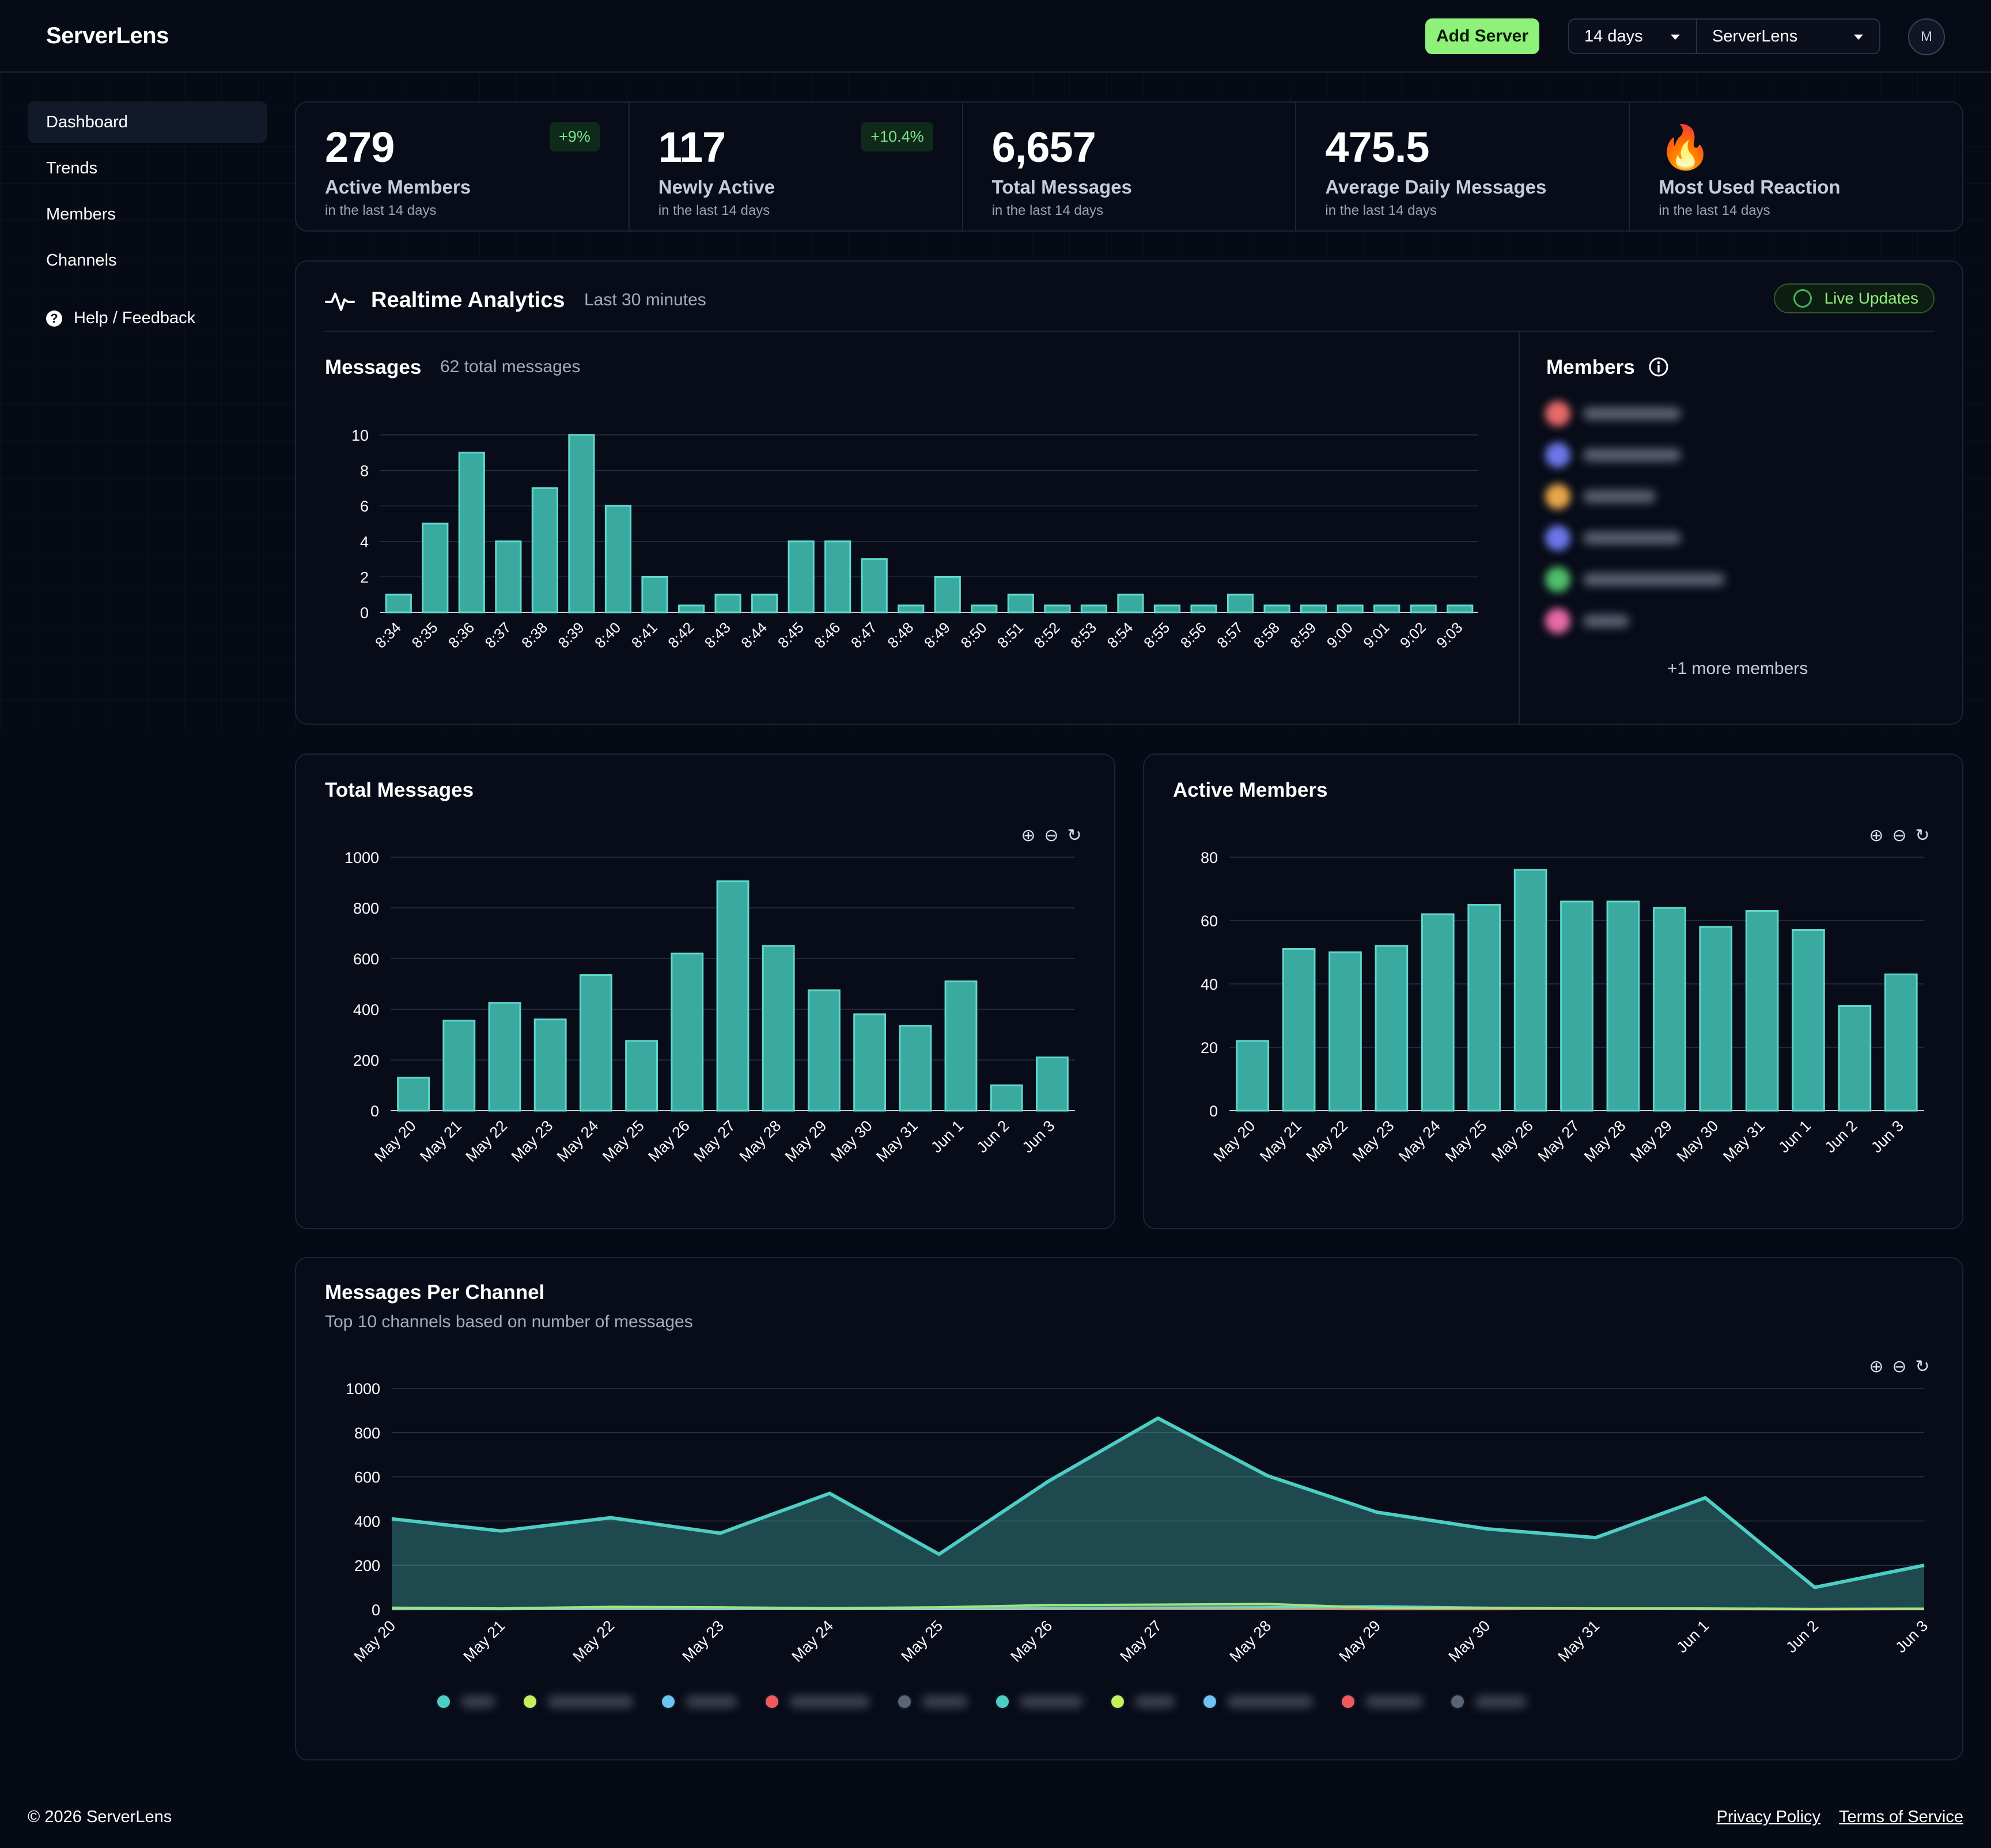 This screenshot has height=1848, width=1991. Describe the element at coordinates (72, 167) in the screenshot. I see `sidebar-item-trends: Trends` at that location.